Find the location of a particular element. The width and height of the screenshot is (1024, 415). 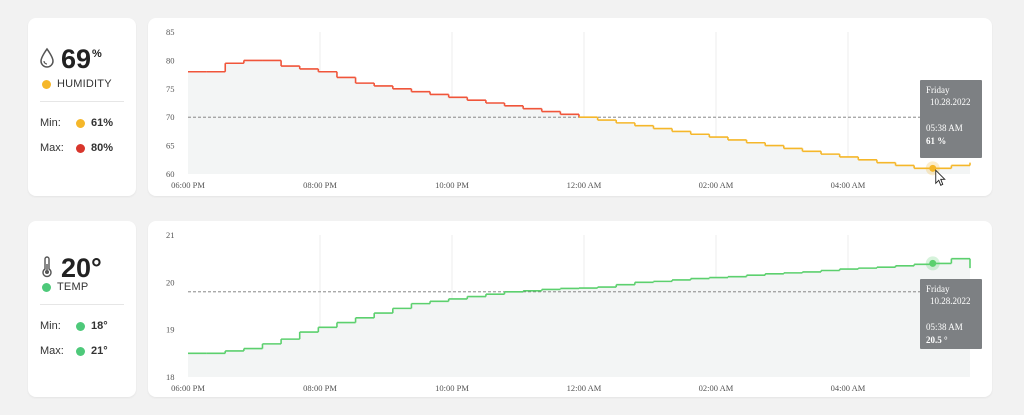

humidity-stat-card: 69 % HUMIDITY Min: 61% Max: 80% is located at coordinates (82, 107).